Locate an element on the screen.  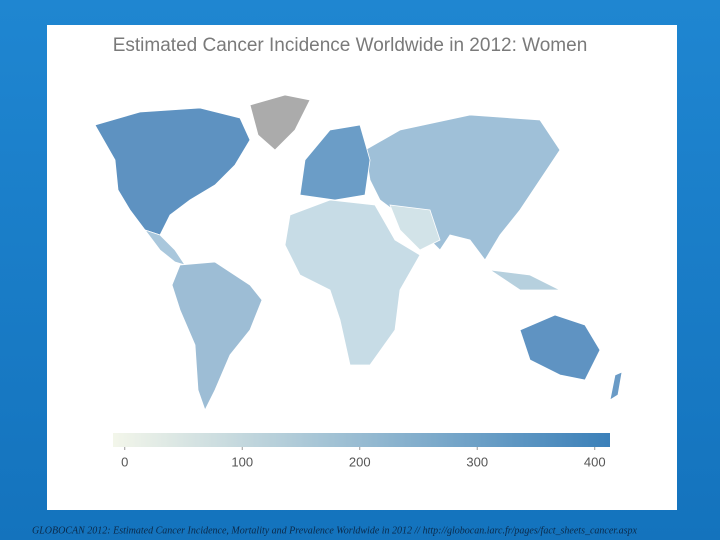
europe is located at coordinates (335, 162).